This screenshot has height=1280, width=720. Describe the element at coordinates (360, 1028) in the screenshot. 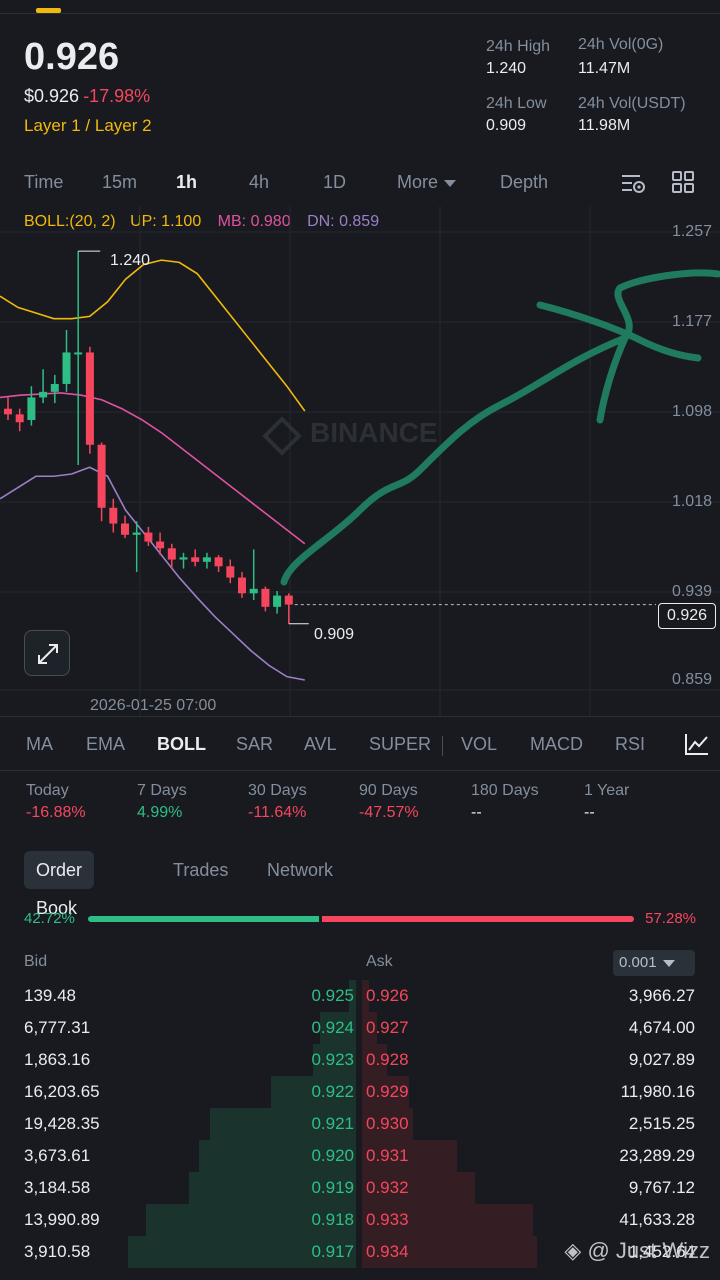

I see `order-row: 6,777.31 0.924 0.927 4,674.00` at that location.